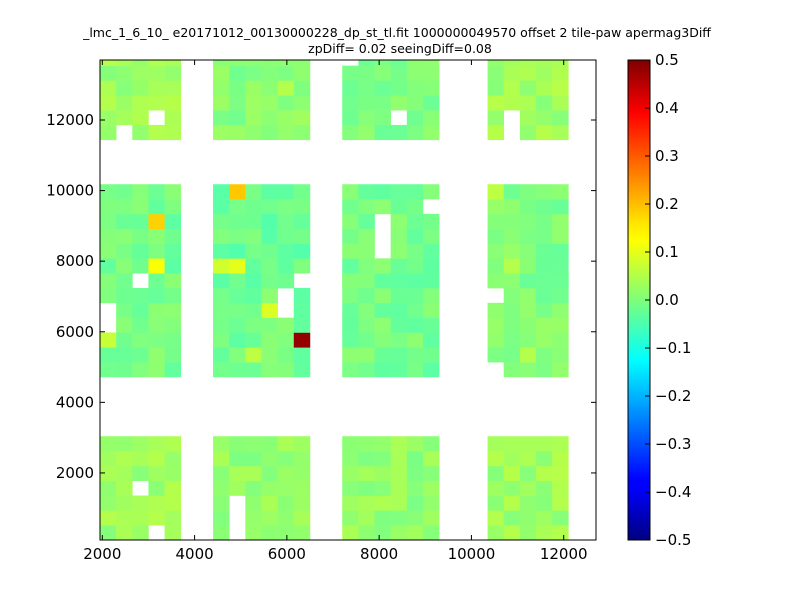  What do you see at coordinates (391, 488) in the screenshot?
I see `tile-row1-col3` at bounding box center [391, 488].